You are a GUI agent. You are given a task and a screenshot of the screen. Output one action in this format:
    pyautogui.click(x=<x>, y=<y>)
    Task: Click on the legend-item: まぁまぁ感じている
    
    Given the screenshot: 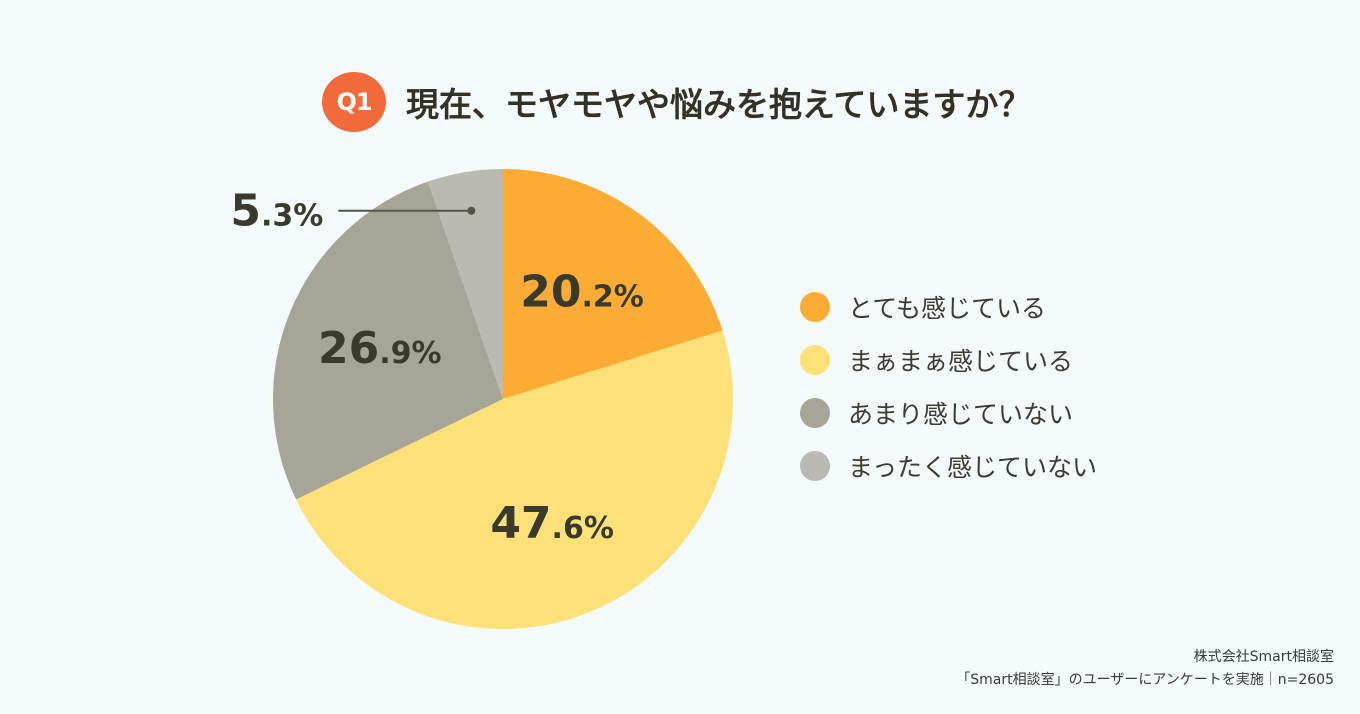 What is the action you would take?
    pyautogui.click(x=948, y=359)
    